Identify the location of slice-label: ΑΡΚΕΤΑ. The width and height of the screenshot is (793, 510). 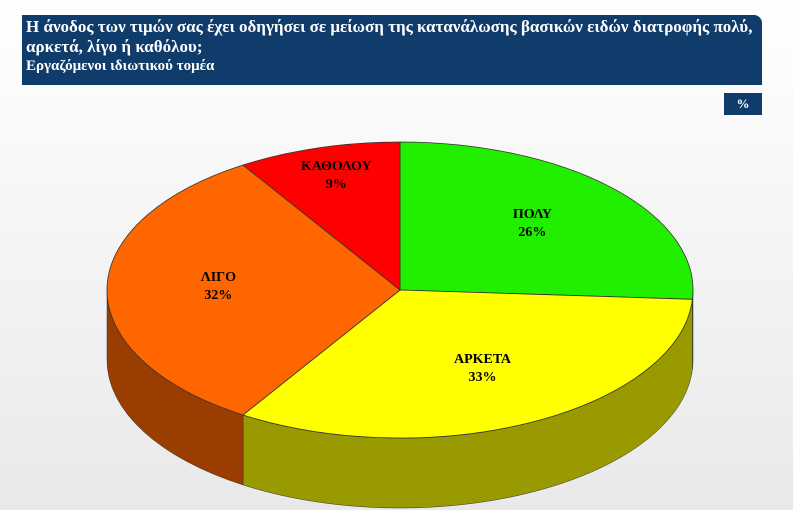
(483, 359).